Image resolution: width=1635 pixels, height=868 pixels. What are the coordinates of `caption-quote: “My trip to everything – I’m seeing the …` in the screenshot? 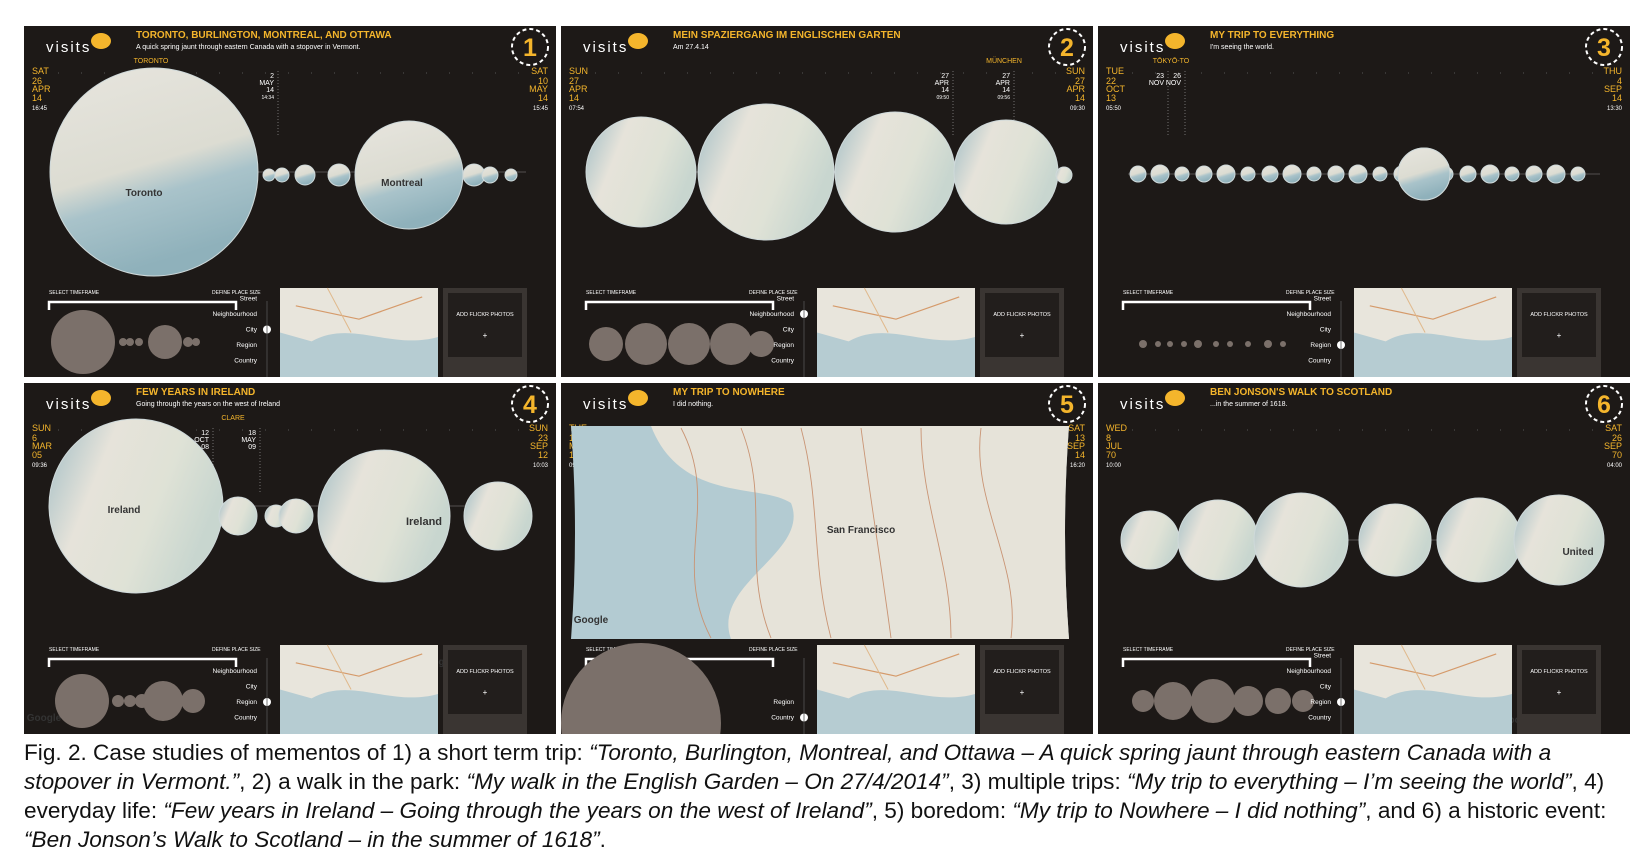 It's located at (1349, 781).